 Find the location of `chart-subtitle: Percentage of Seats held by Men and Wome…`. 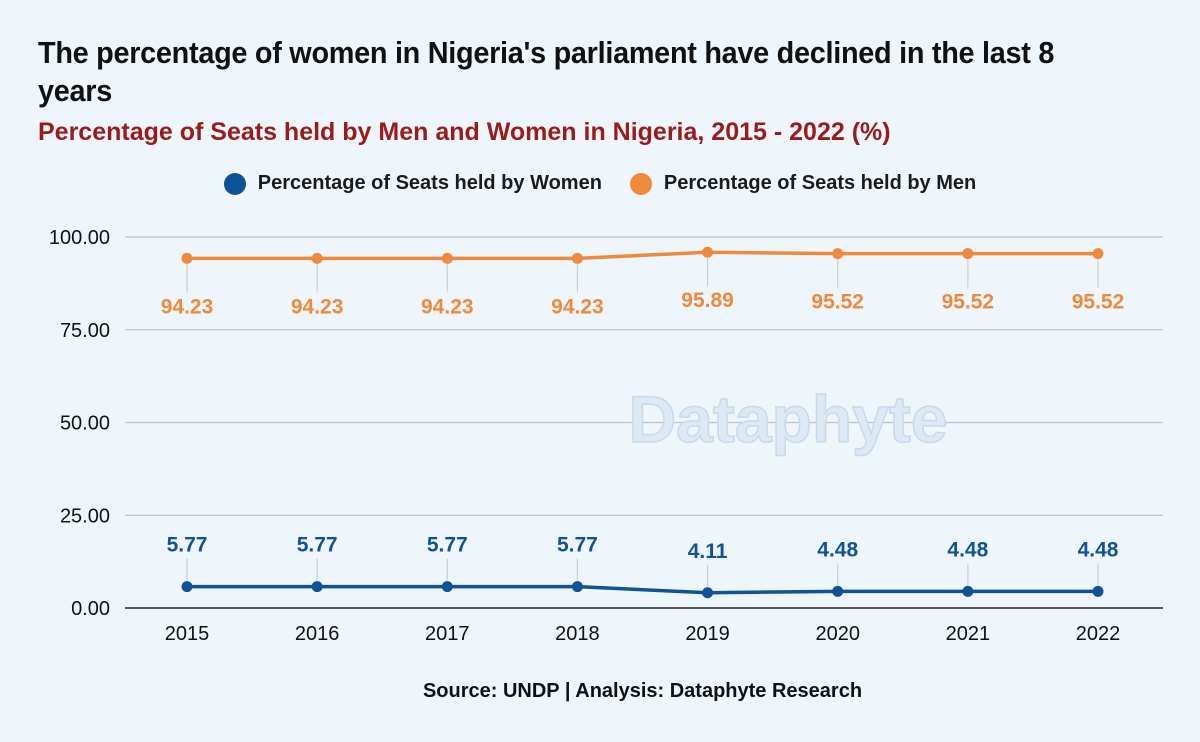

chart-subtitle: Percentage of Seats held by Men and Wome… is located at coordinates (464, 132).